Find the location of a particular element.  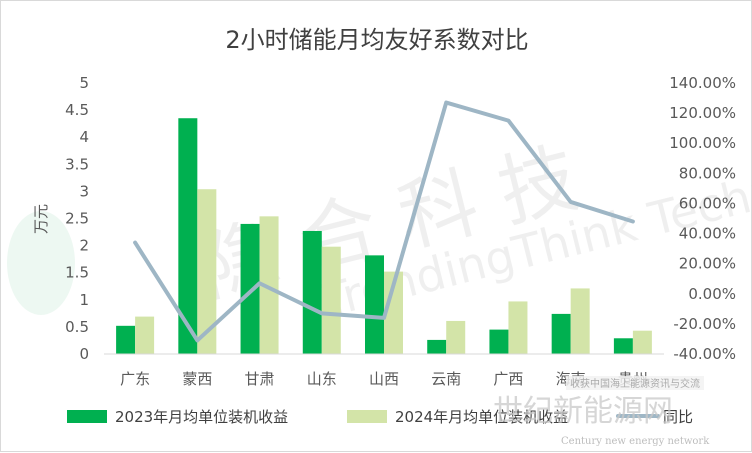

watermark-tag-bg is located at coordinates (635, 383).